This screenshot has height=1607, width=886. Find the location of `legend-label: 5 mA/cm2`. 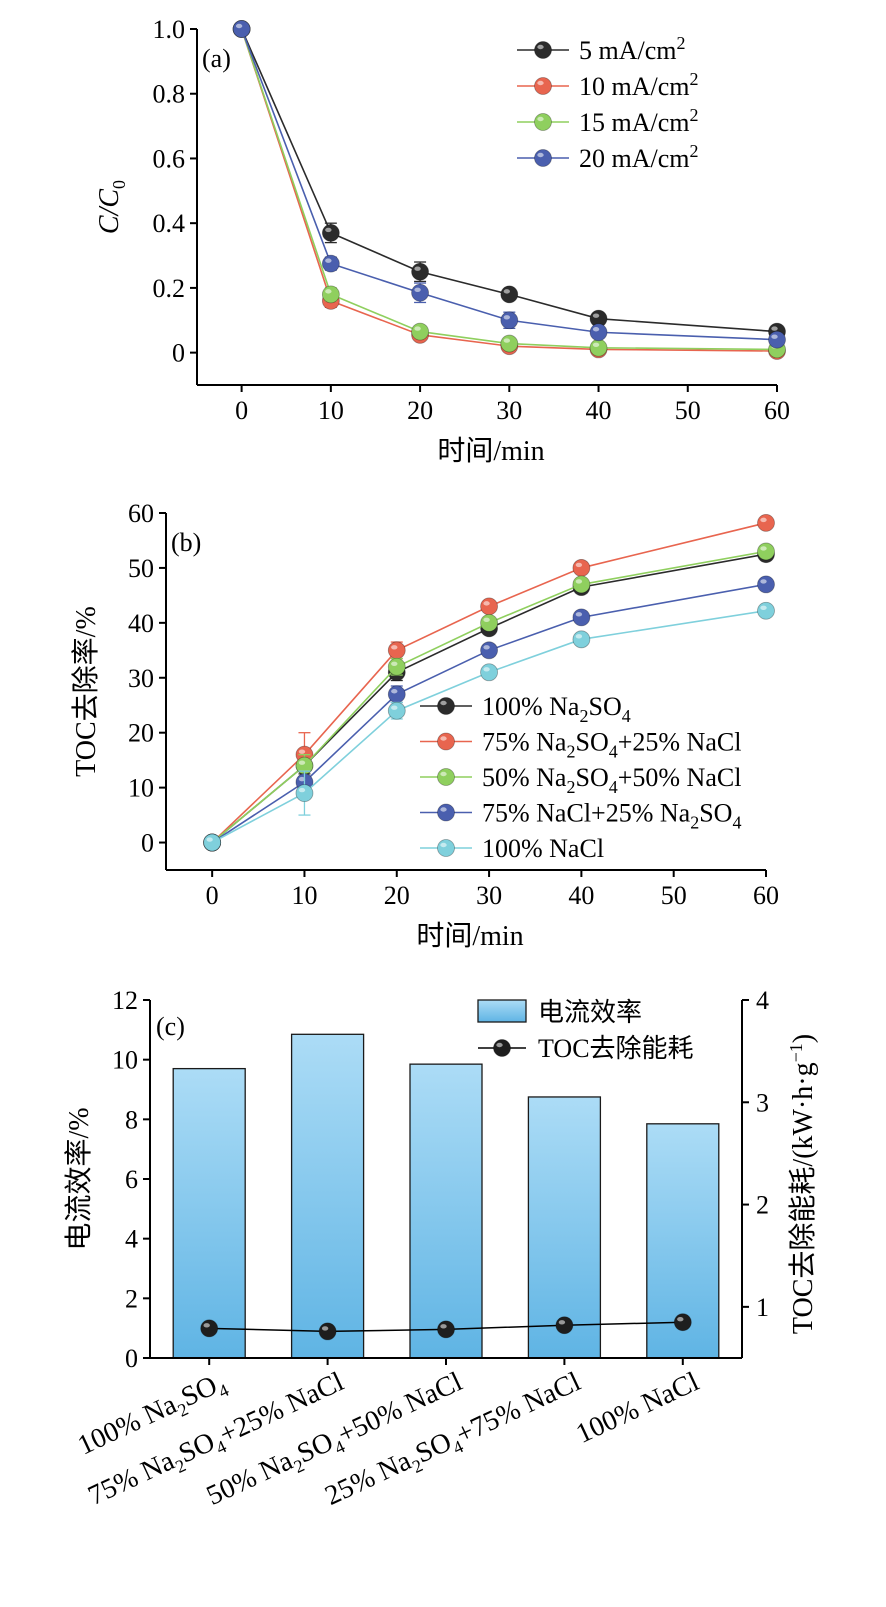

legend-label: 5 mA/cm2 is located at coordinates (632, 49).